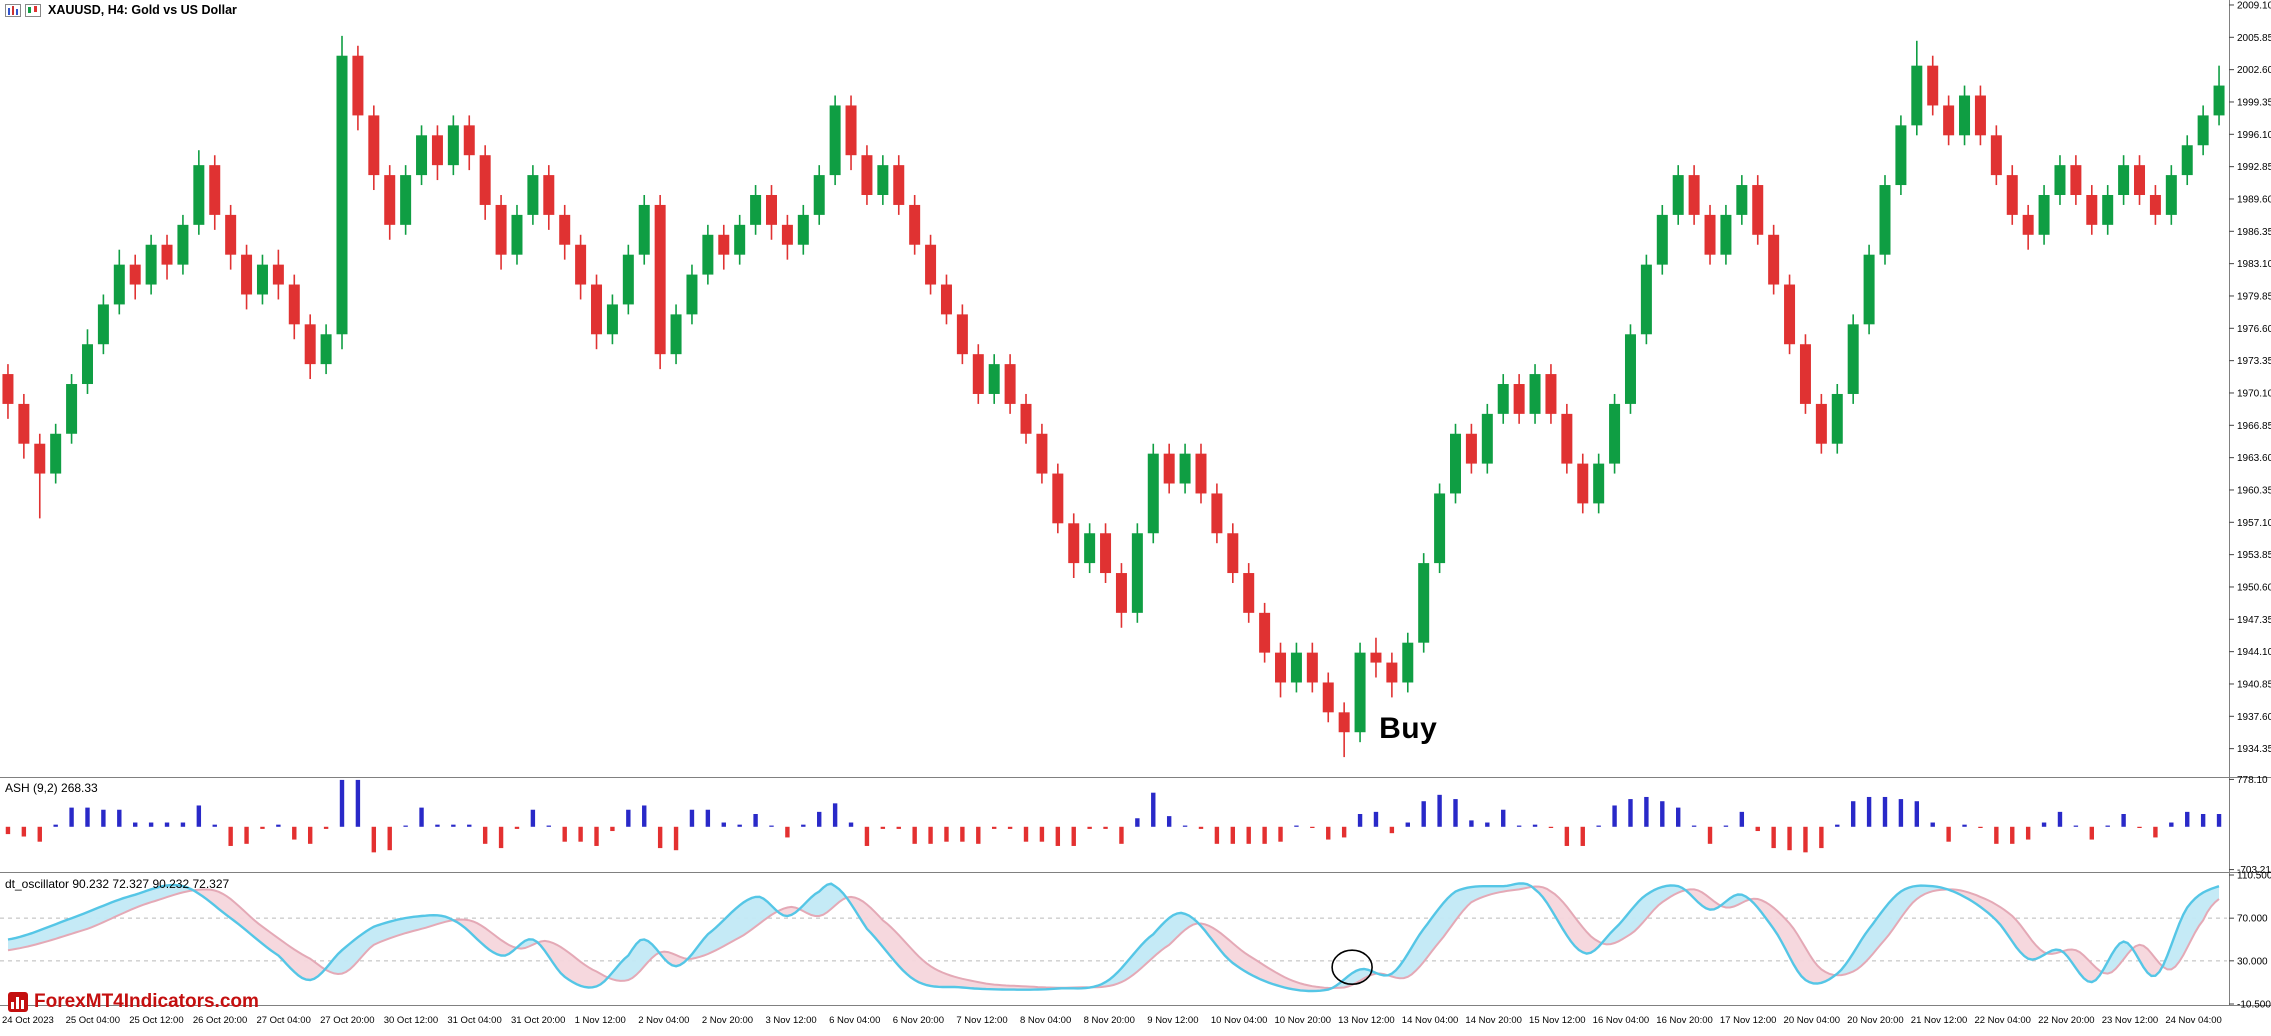 This screenshot has width=2271, height=1036. Describe the element at coordinates (2066, 1020) in the screenshot. I see `time-axis-label: 22 Nov 20:00` at that location.